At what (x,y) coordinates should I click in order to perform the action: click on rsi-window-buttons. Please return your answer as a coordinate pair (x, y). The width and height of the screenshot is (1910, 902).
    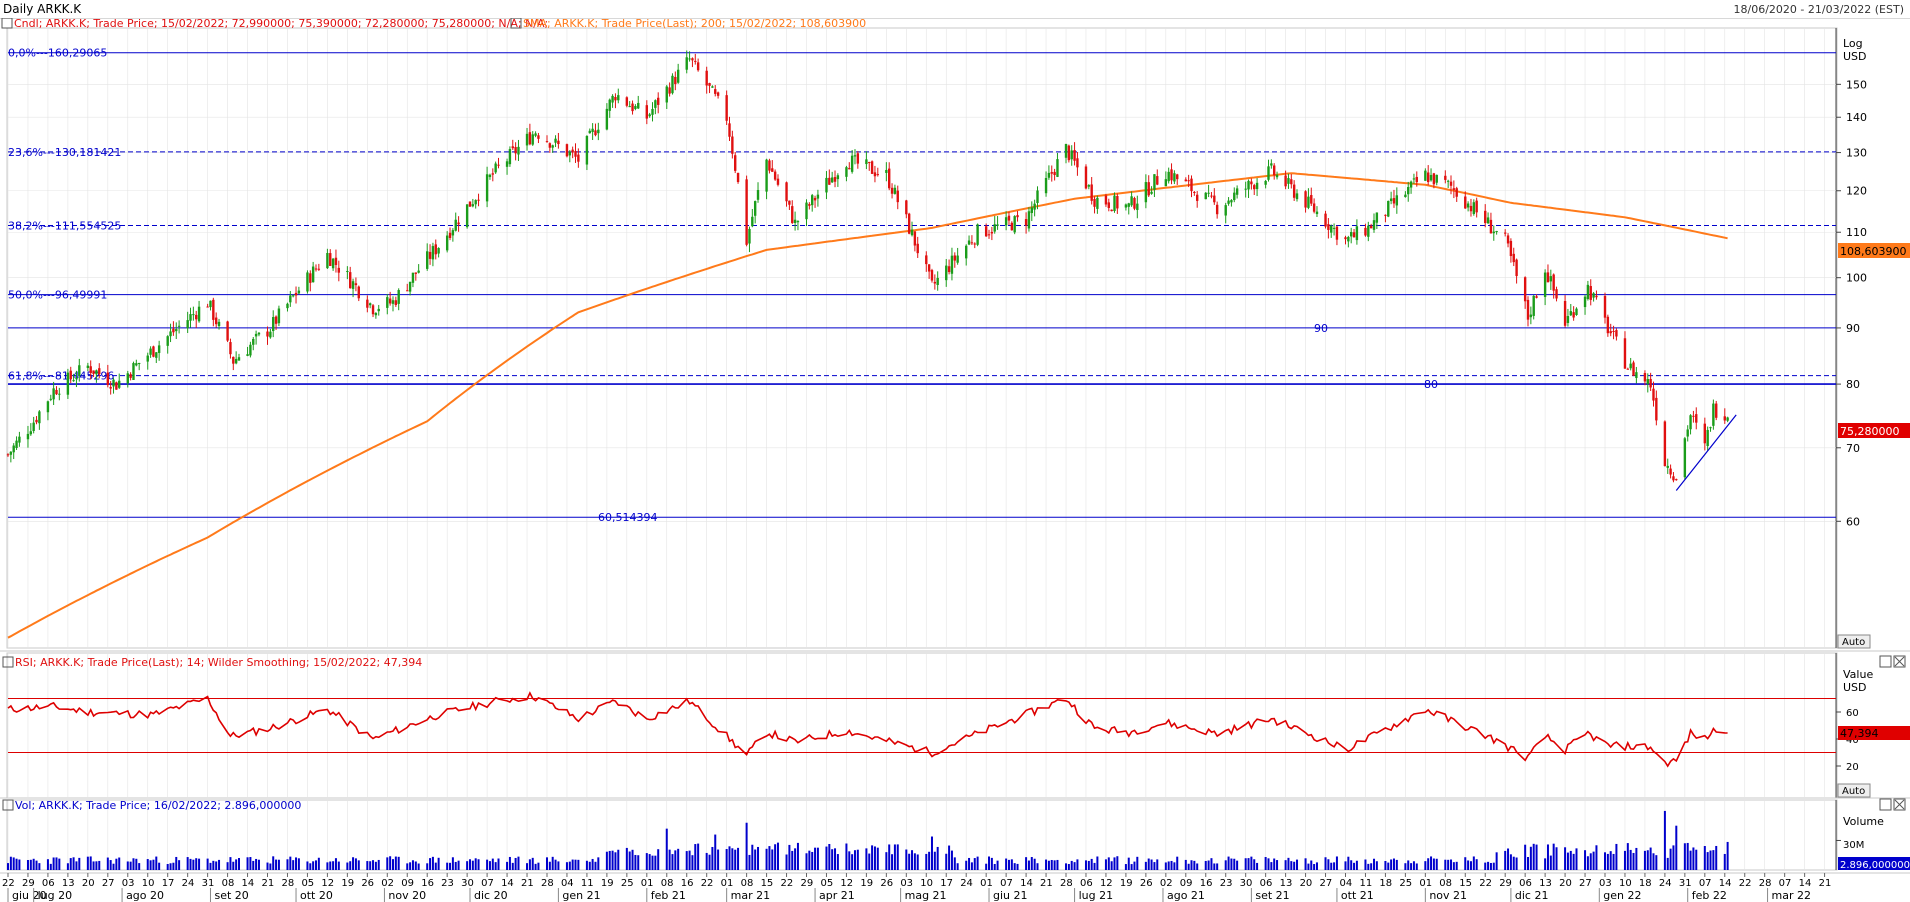
    Looking at the image, I should click on (1892, 661).